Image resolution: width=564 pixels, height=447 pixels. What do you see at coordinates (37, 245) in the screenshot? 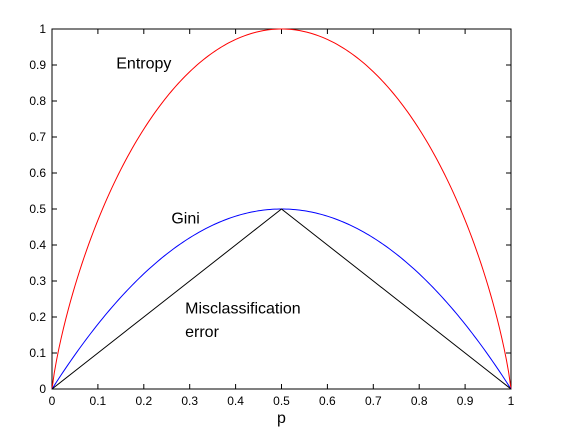
I see `y-tick-label-4: 0.4` at bounding box center [37, 245].